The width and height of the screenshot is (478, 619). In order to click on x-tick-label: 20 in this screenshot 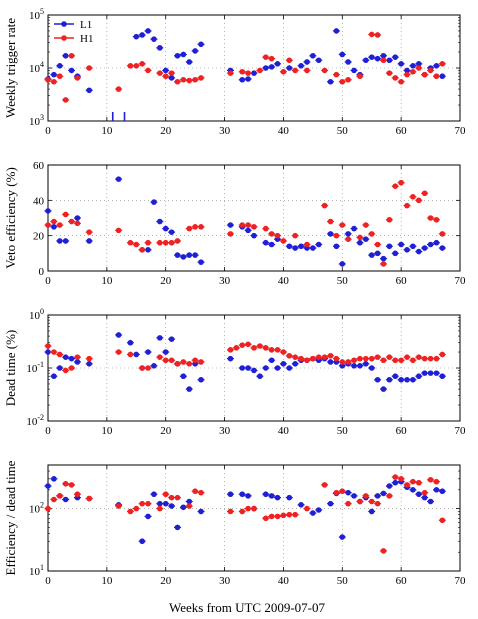, I will do `click(166, 581)`.